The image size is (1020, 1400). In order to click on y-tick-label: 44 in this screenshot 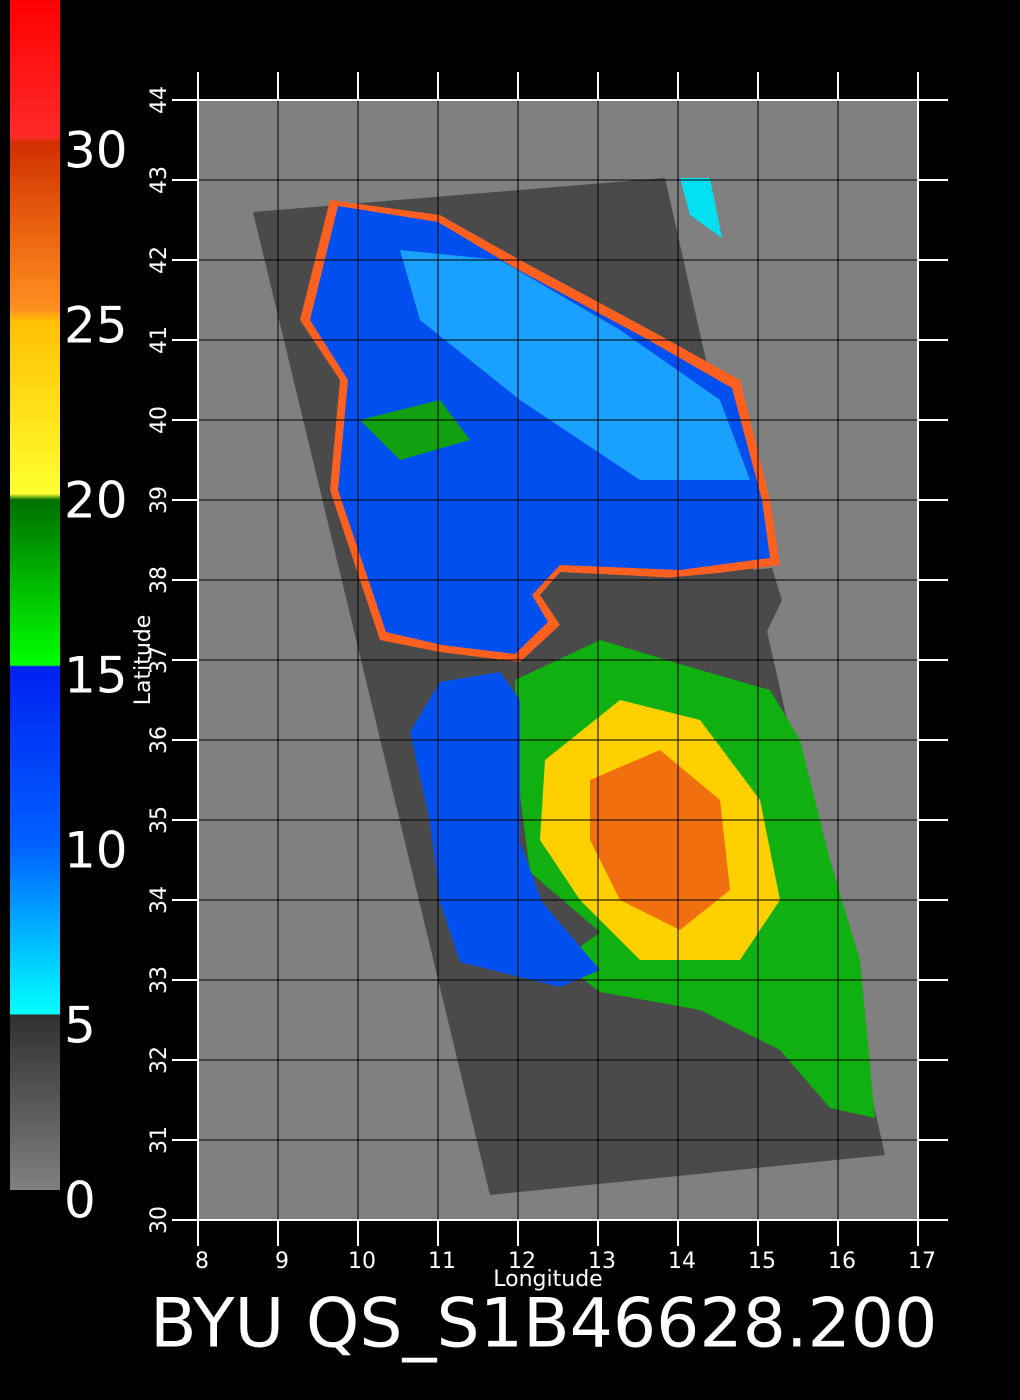, I will do `click(159, 100)`.